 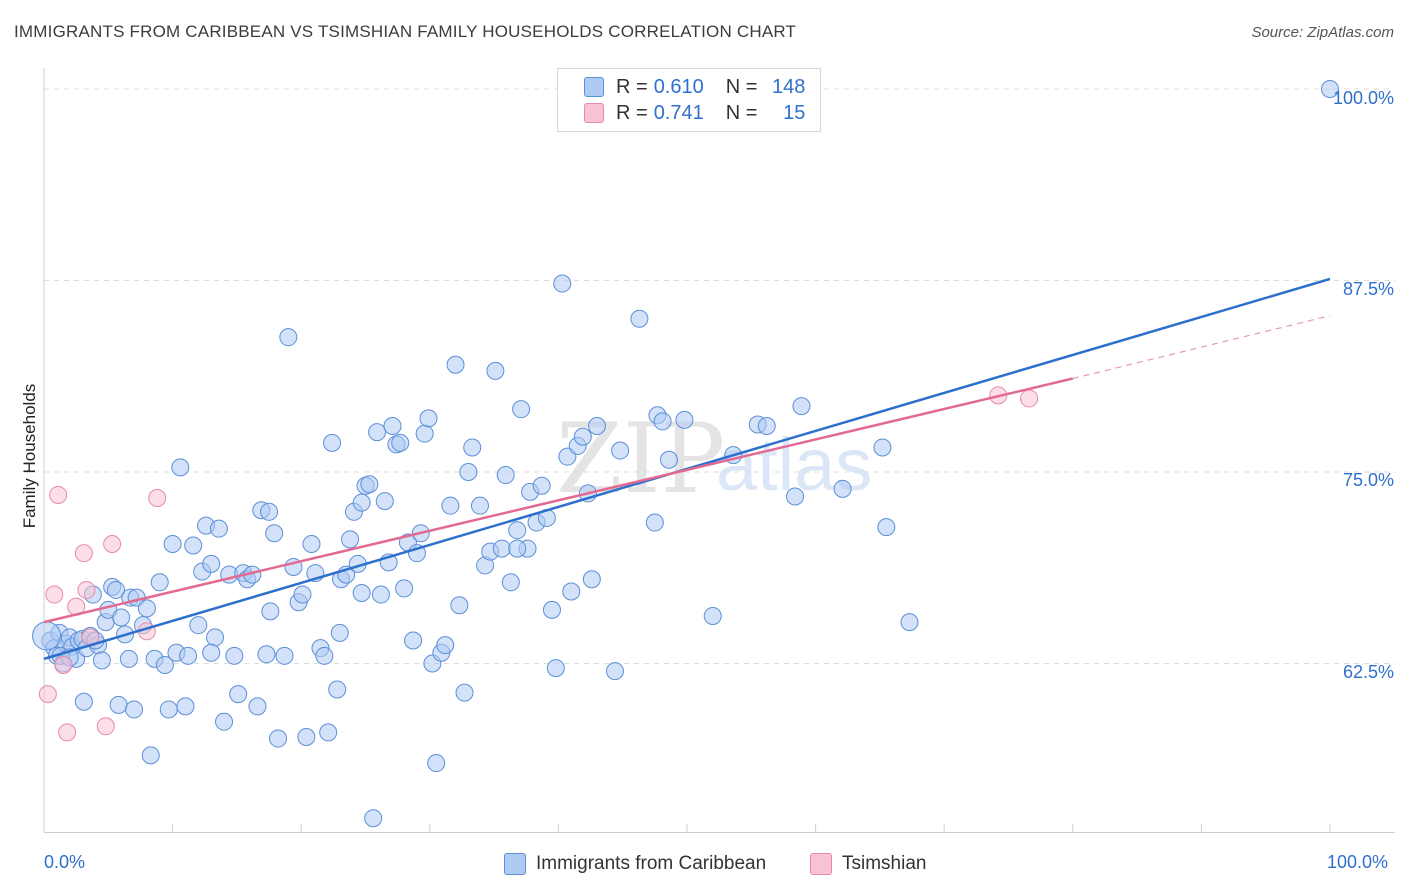 I want to click on legend-item-tsimshian: Tsimshian, so click(x=868, y=864).